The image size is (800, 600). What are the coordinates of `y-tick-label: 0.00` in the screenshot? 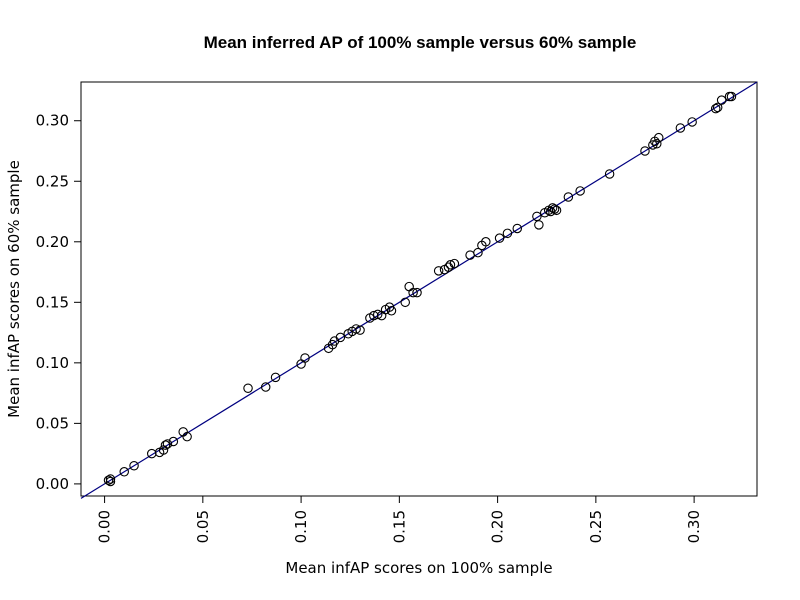 It's located at (52, 484).